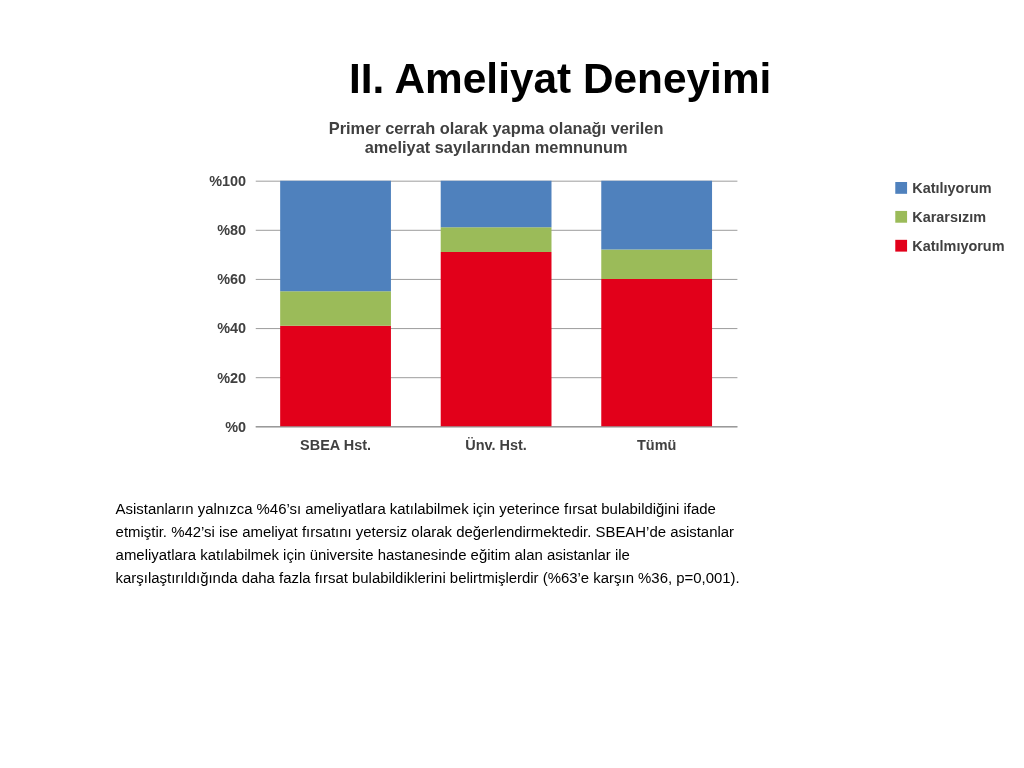  What do you see at coordinates (232, 279) in the screenshot?
I see `y-tick-label: %60` at bounding box center [232, 279].